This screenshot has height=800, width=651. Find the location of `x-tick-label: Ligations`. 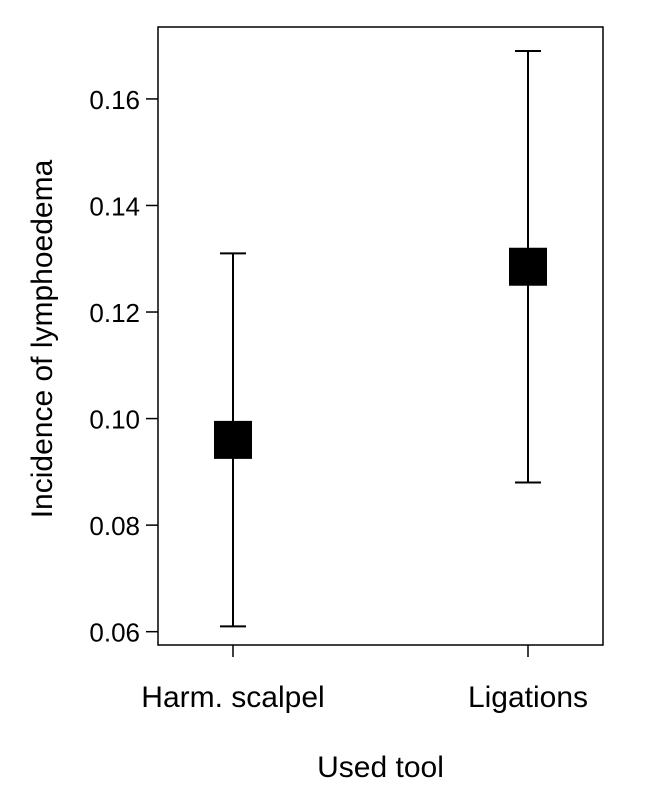

x-tick-label: Ligations is located at coordinates (528, 697).